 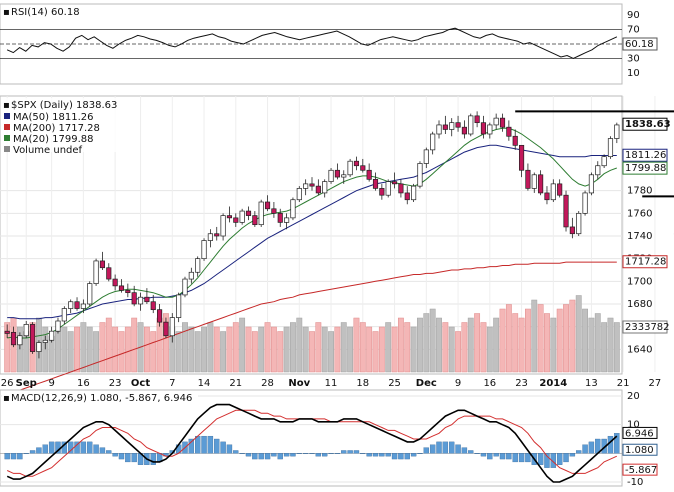 I want to click on date-label: Sep, so click(x=26, y=383).